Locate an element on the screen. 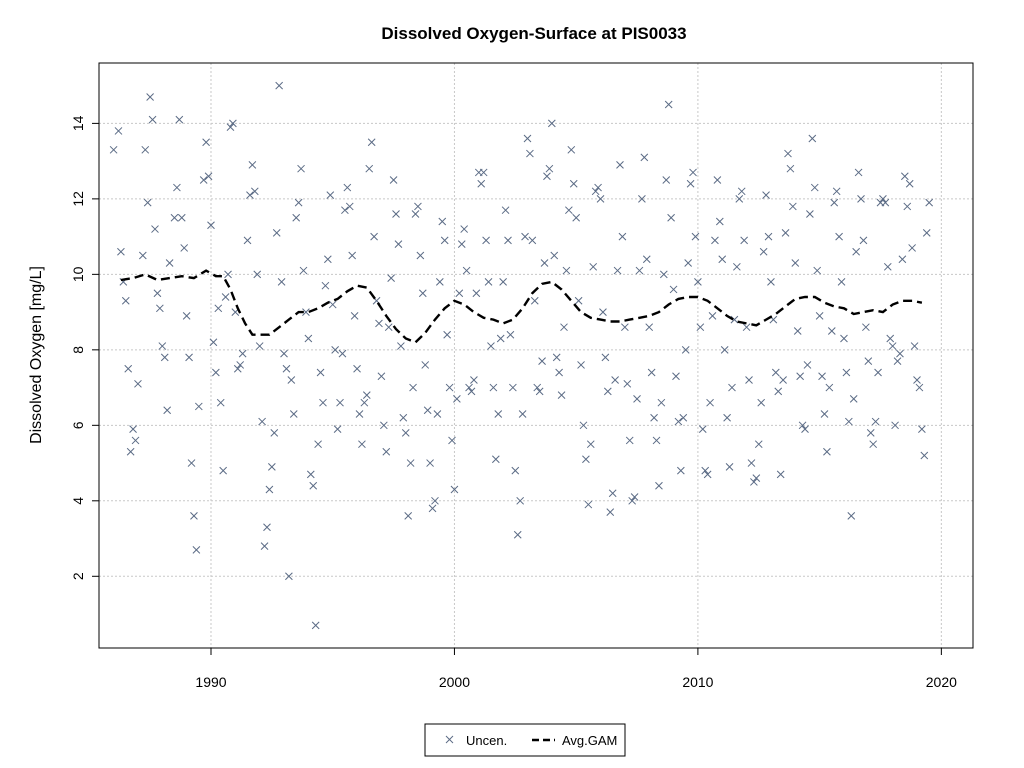  y-tick-label: 4 is located at coordinates (78, 501).